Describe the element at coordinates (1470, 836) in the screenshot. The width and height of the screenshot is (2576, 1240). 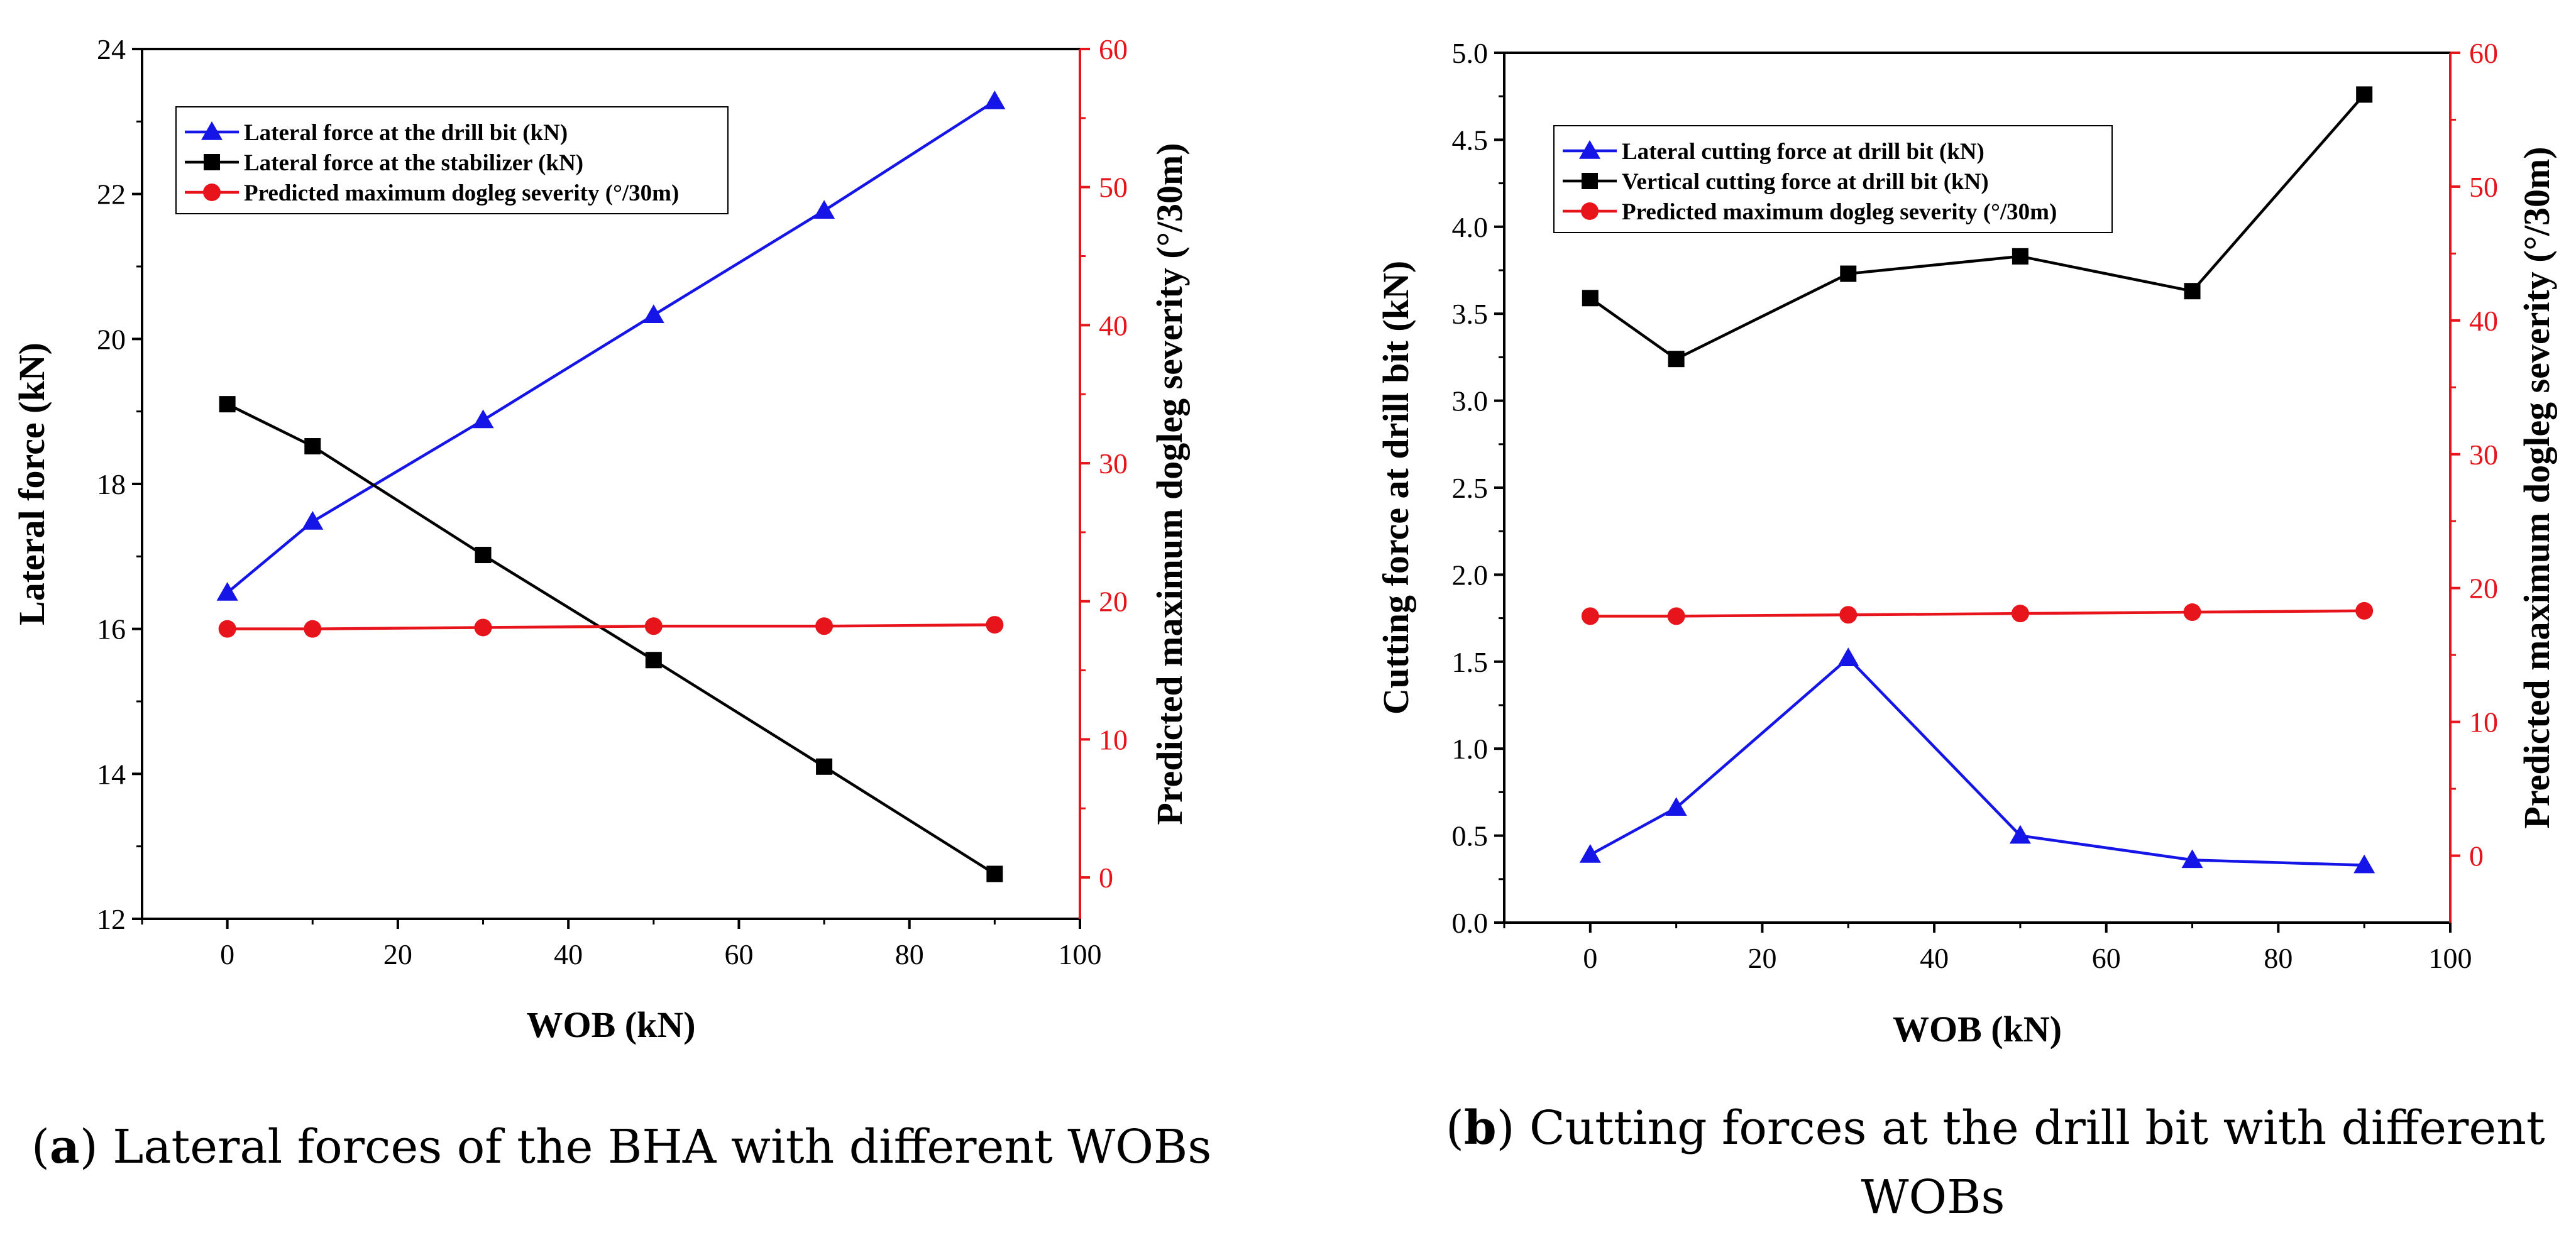
I see `y-tick-label: 0.5` at that location.